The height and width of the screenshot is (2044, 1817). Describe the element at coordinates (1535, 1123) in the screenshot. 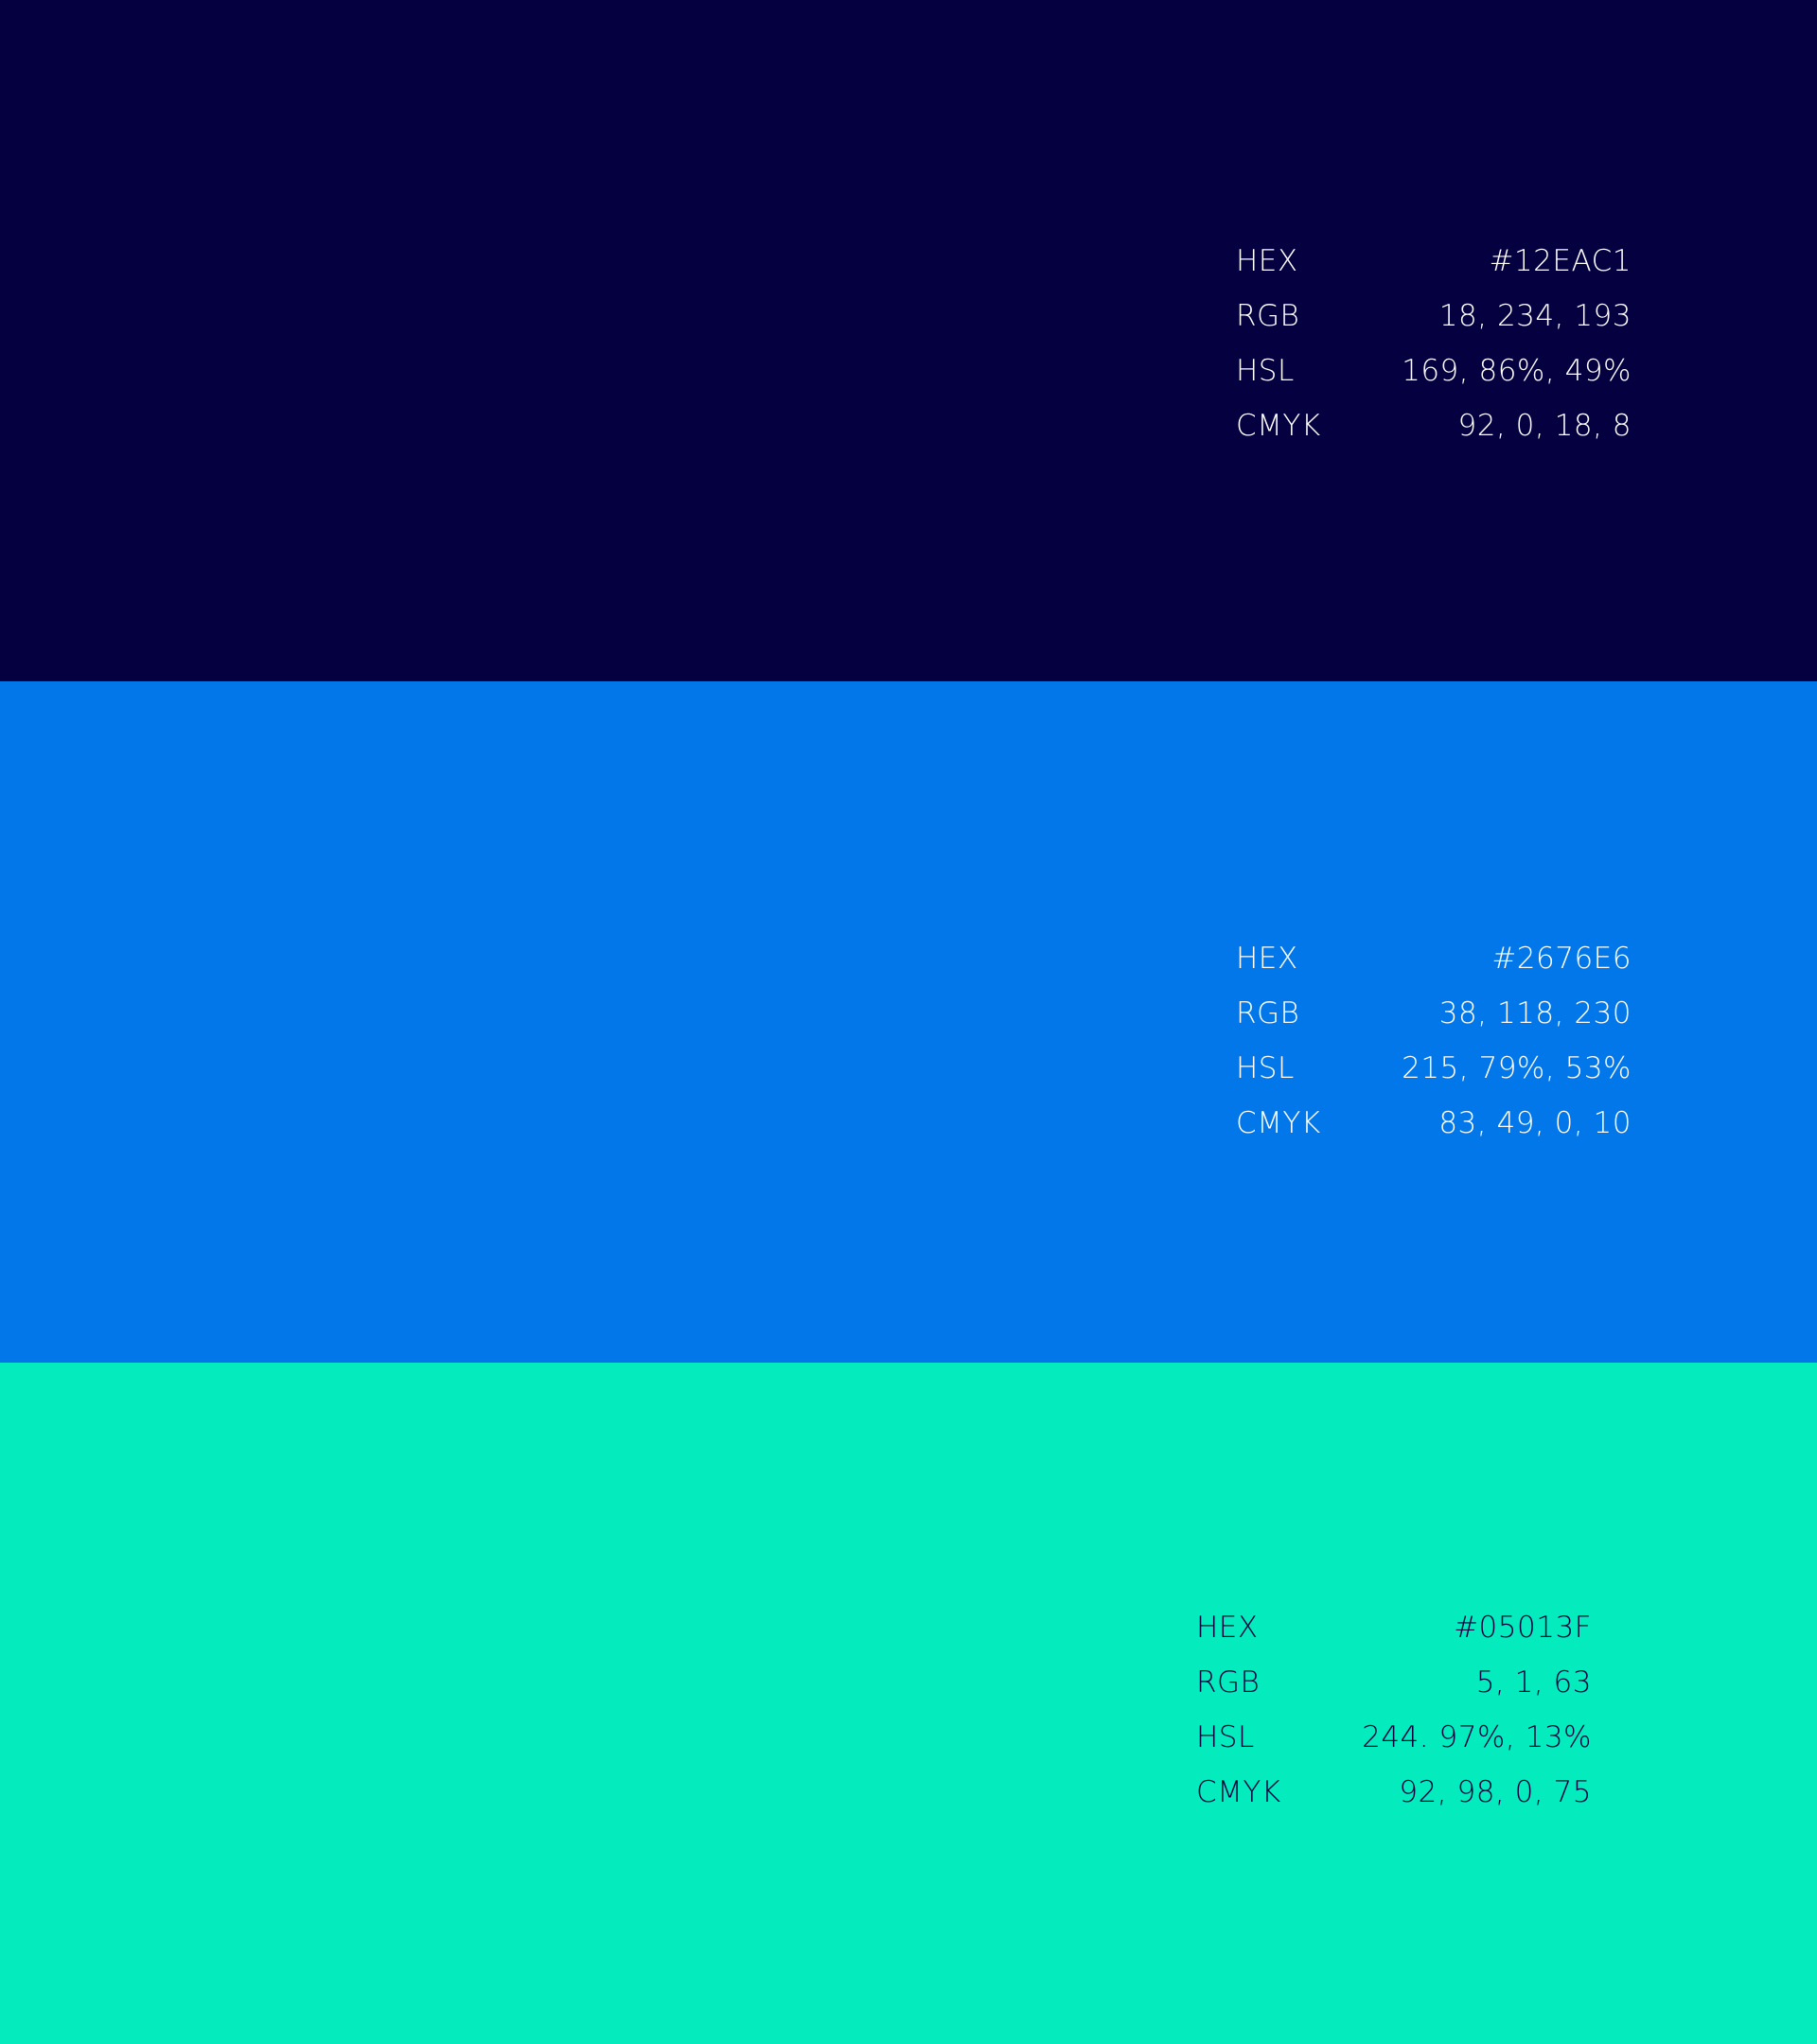

I see `spec-value: 83, 49, 0, 10` at that location.